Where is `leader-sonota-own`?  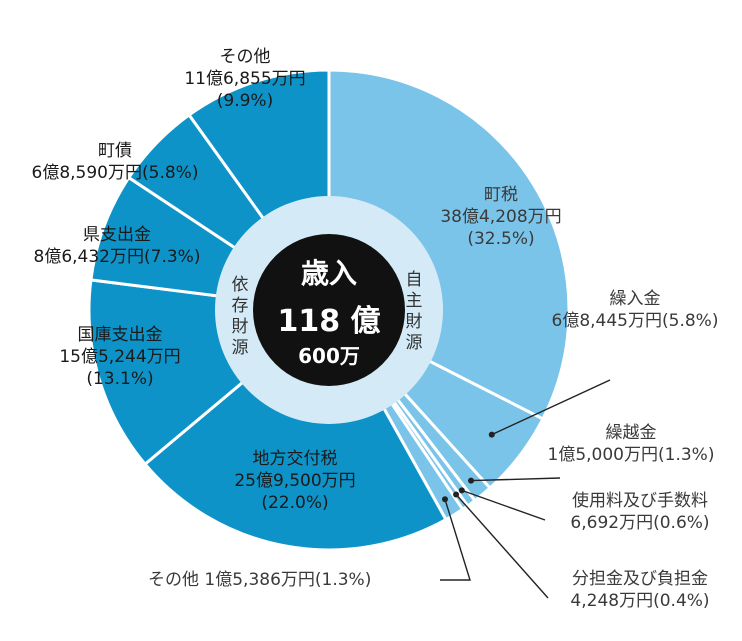
leader-sonota-own is located at coordinates (455, 540).